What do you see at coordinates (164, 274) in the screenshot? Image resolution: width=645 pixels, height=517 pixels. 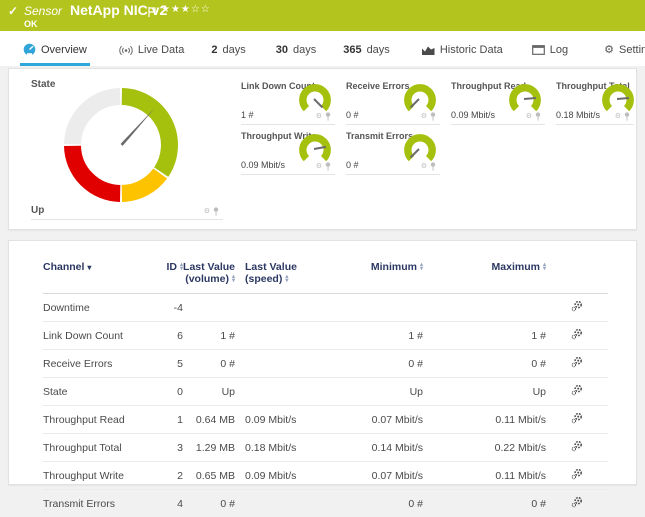 I see `col-id: ID▴▾` at bounding box center [164, 274].